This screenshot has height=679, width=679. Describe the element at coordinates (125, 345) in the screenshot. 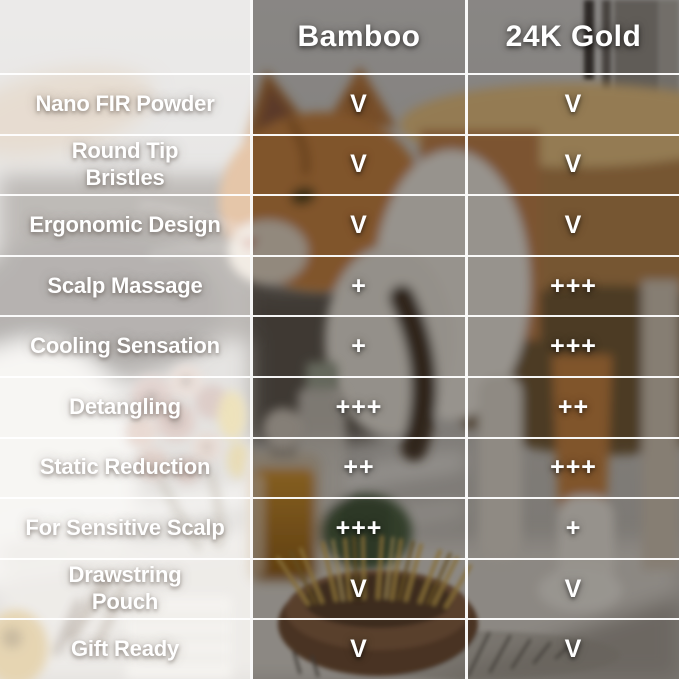

I see `feature-label: Cooling Sensation` at that location.